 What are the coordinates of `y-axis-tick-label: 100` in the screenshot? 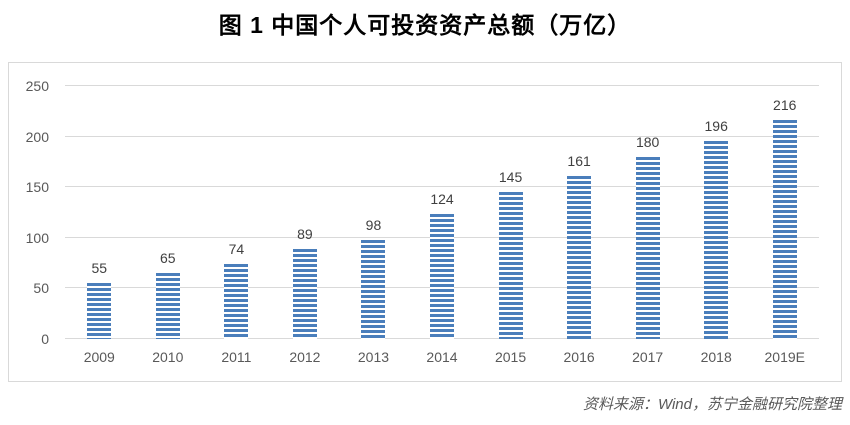 It's located at (37, 237).